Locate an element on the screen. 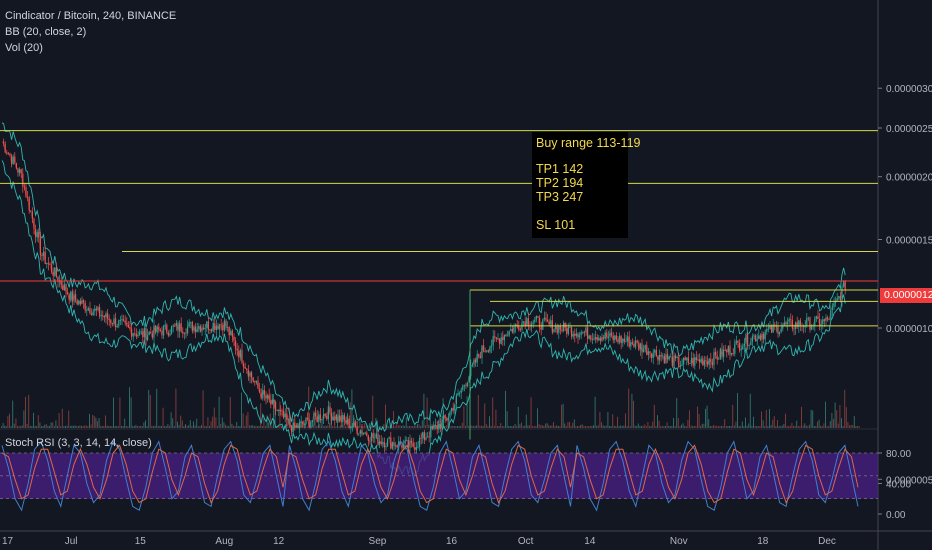 Image resolution: width=932 pixels, height=550 pixels. bollinger-legend: BB (20, close, 2) is located at coordinates (46, 32).